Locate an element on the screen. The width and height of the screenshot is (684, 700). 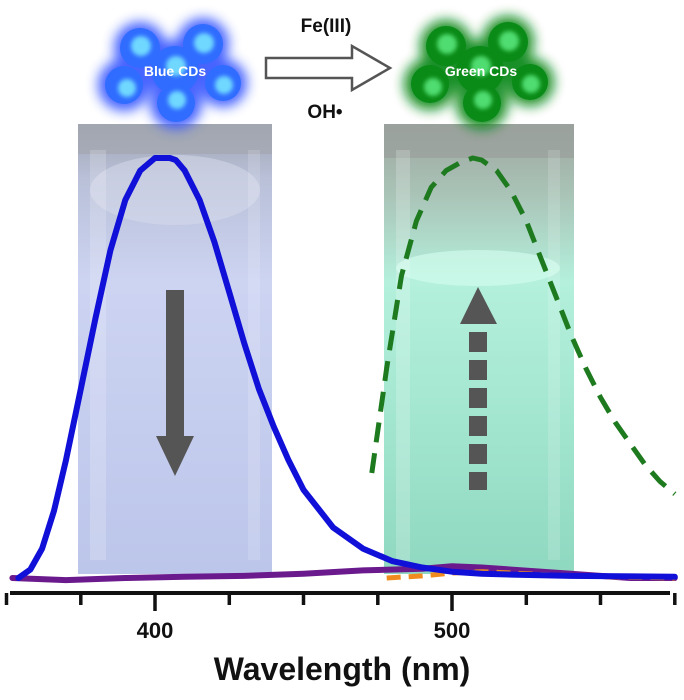
blue-cds-cluster-icon is located at coordinates (172, 73).